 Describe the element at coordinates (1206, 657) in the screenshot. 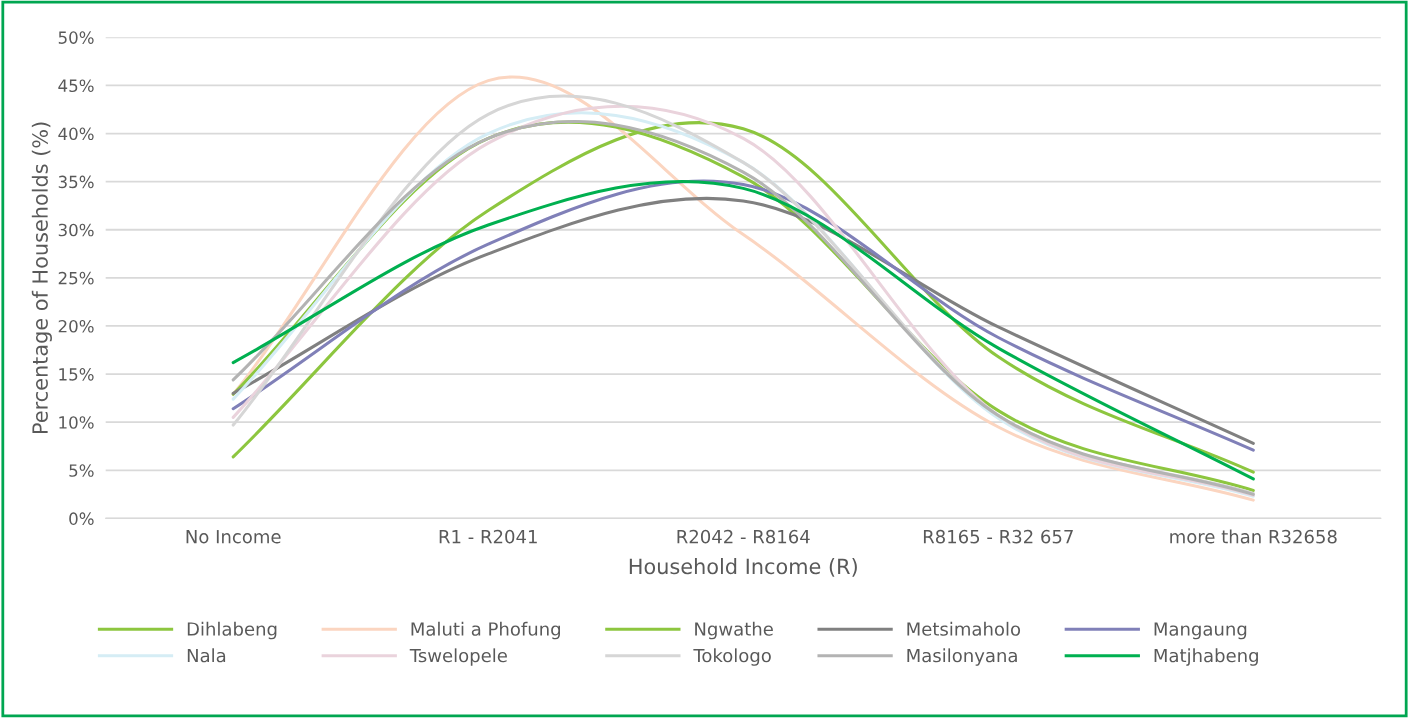

I see `legend-label: Matjhabeng` at that location.